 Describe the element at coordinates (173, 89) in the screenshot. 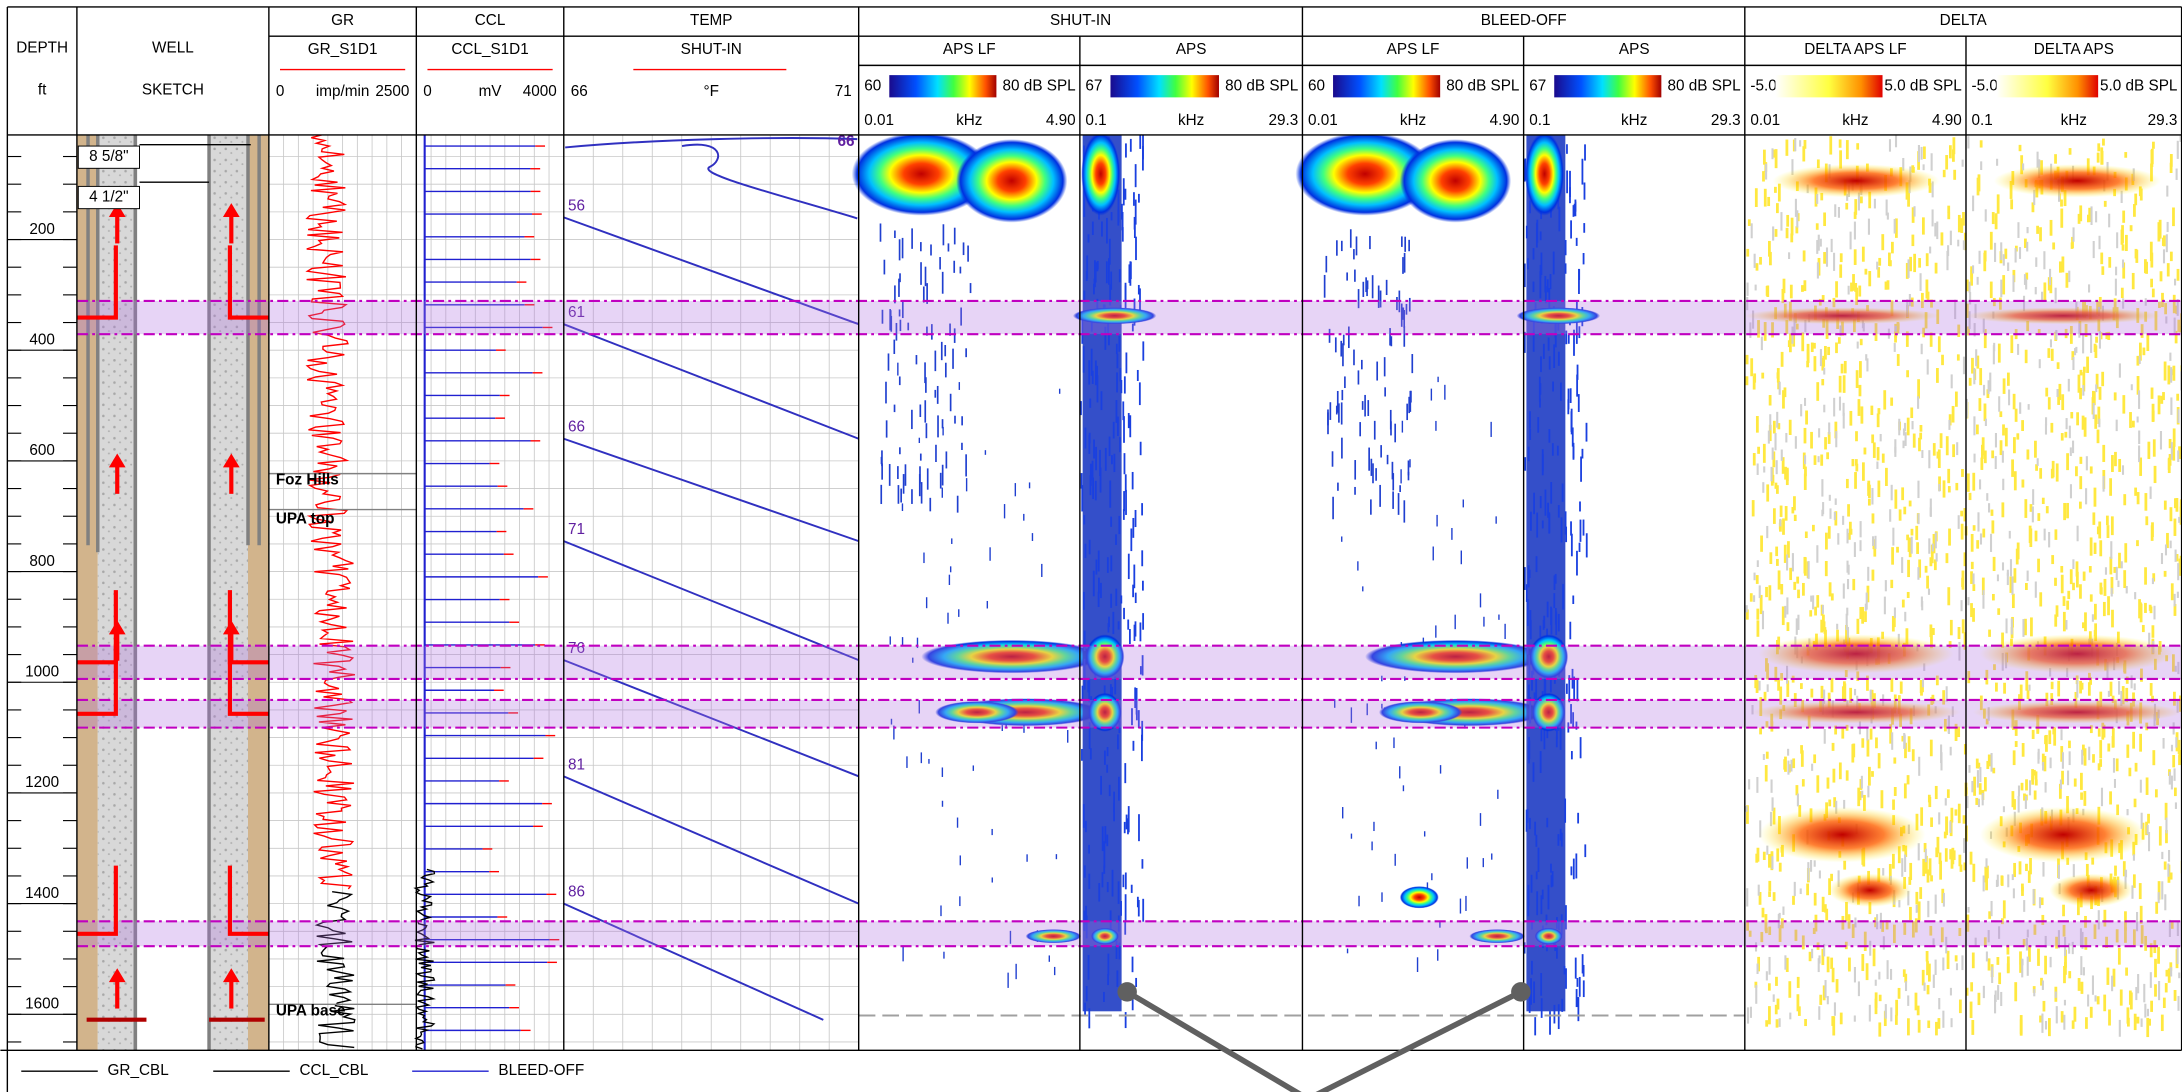

I see `header-text: SKETCH` at that location.